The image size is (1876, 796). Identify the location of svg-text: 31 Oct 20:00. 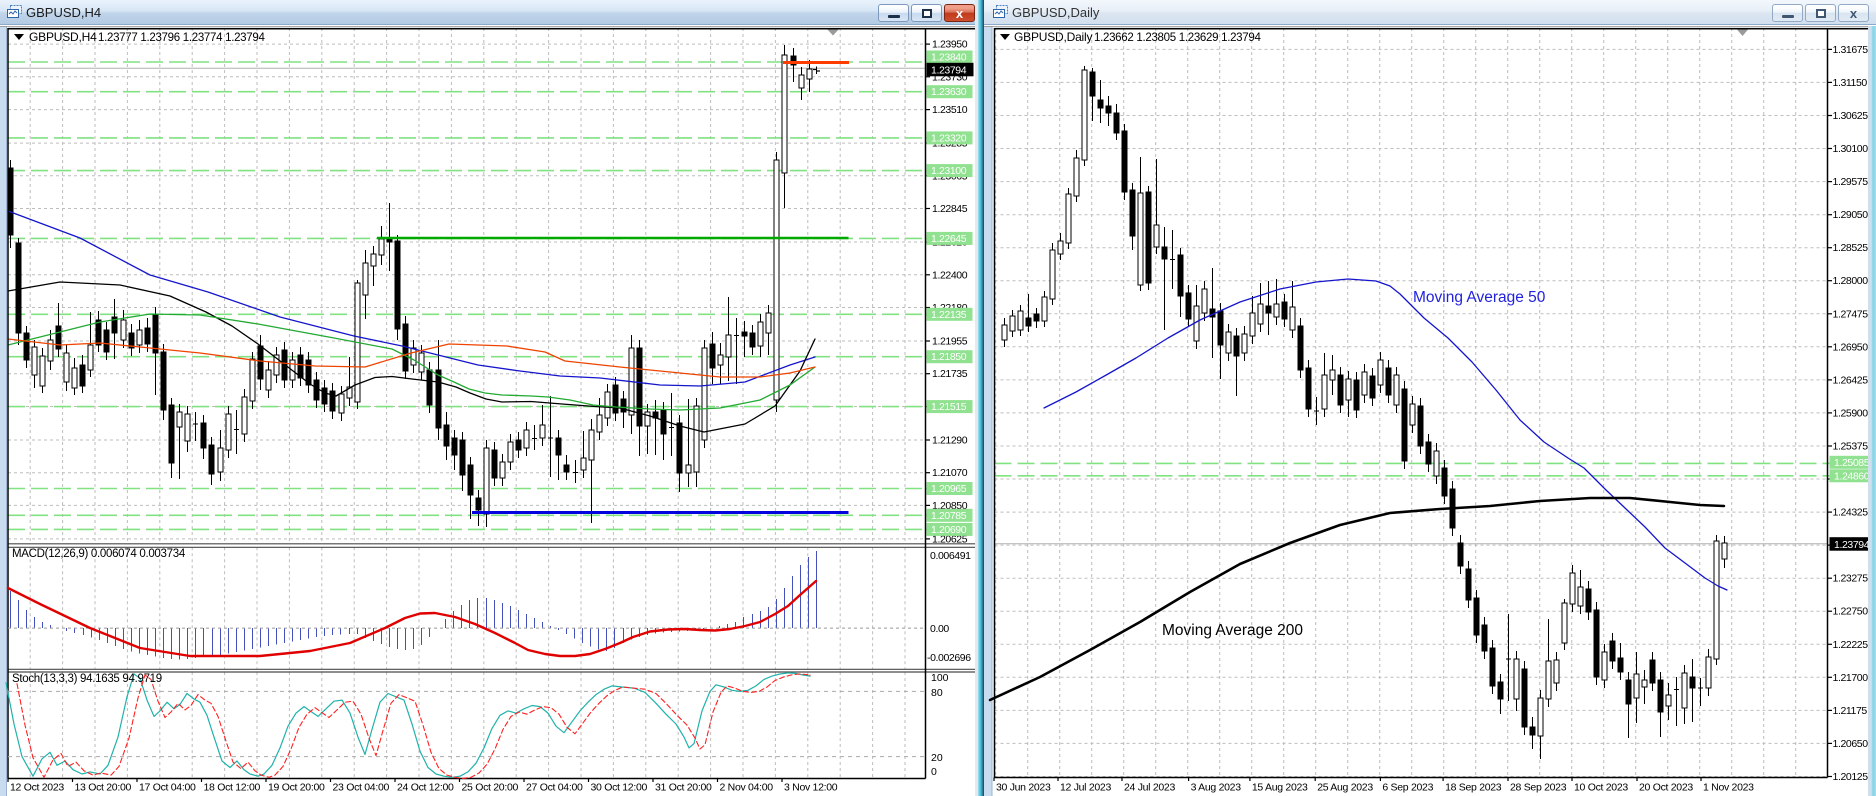
(683, 788).